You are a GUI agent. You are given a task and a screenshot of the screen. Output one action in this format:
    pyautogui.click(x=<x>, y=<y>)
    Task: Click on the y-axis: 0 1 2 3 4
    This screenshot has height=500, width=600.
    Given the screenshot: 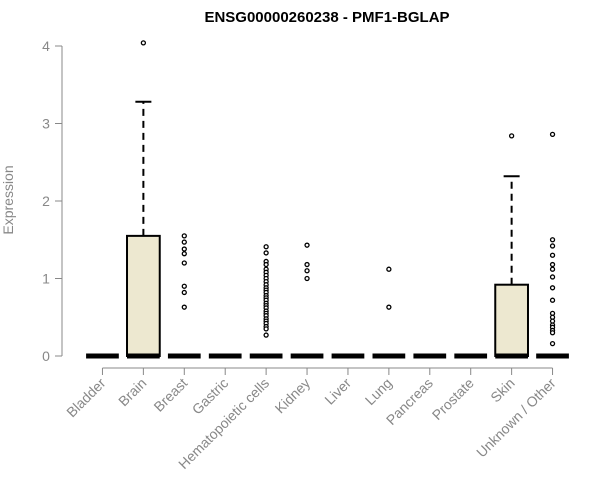 What is the action you would take?
    pyautogui.click(x=52, y=201)
    